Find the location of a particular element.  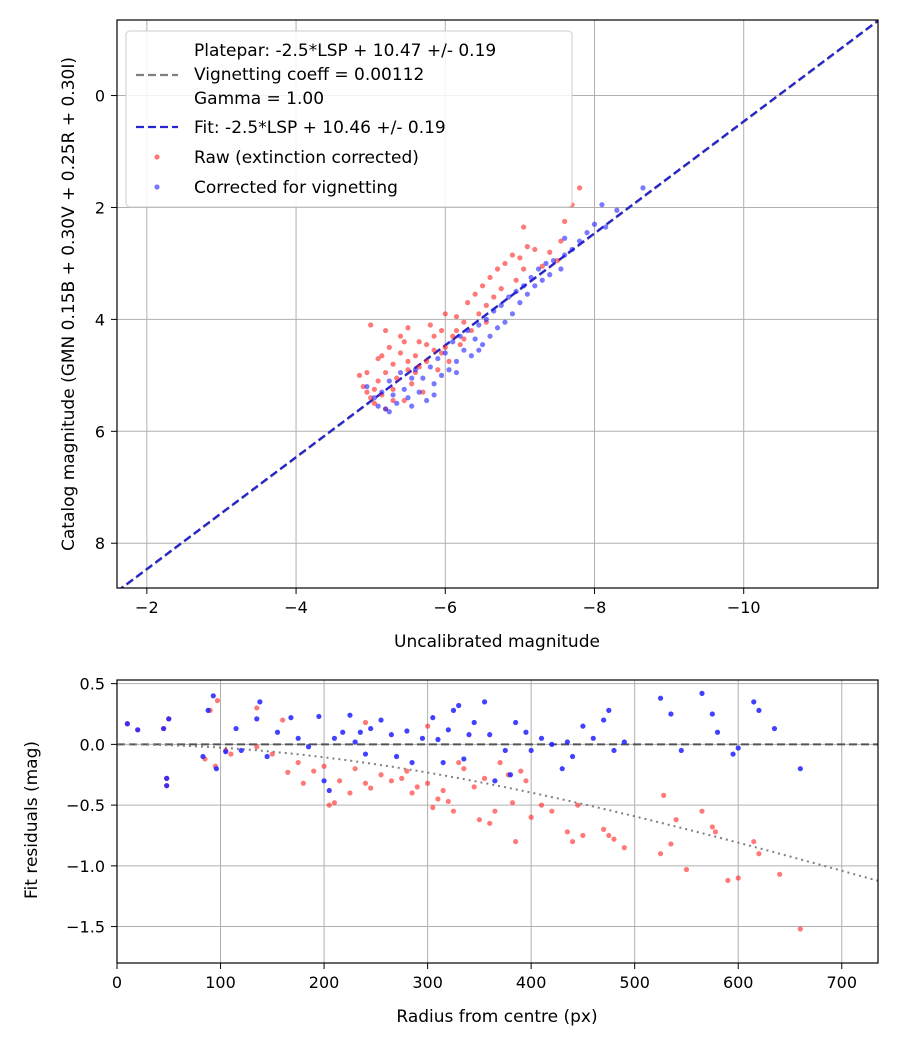

calibration-y-tick-label: 4 is located at coordinates (100, 319).